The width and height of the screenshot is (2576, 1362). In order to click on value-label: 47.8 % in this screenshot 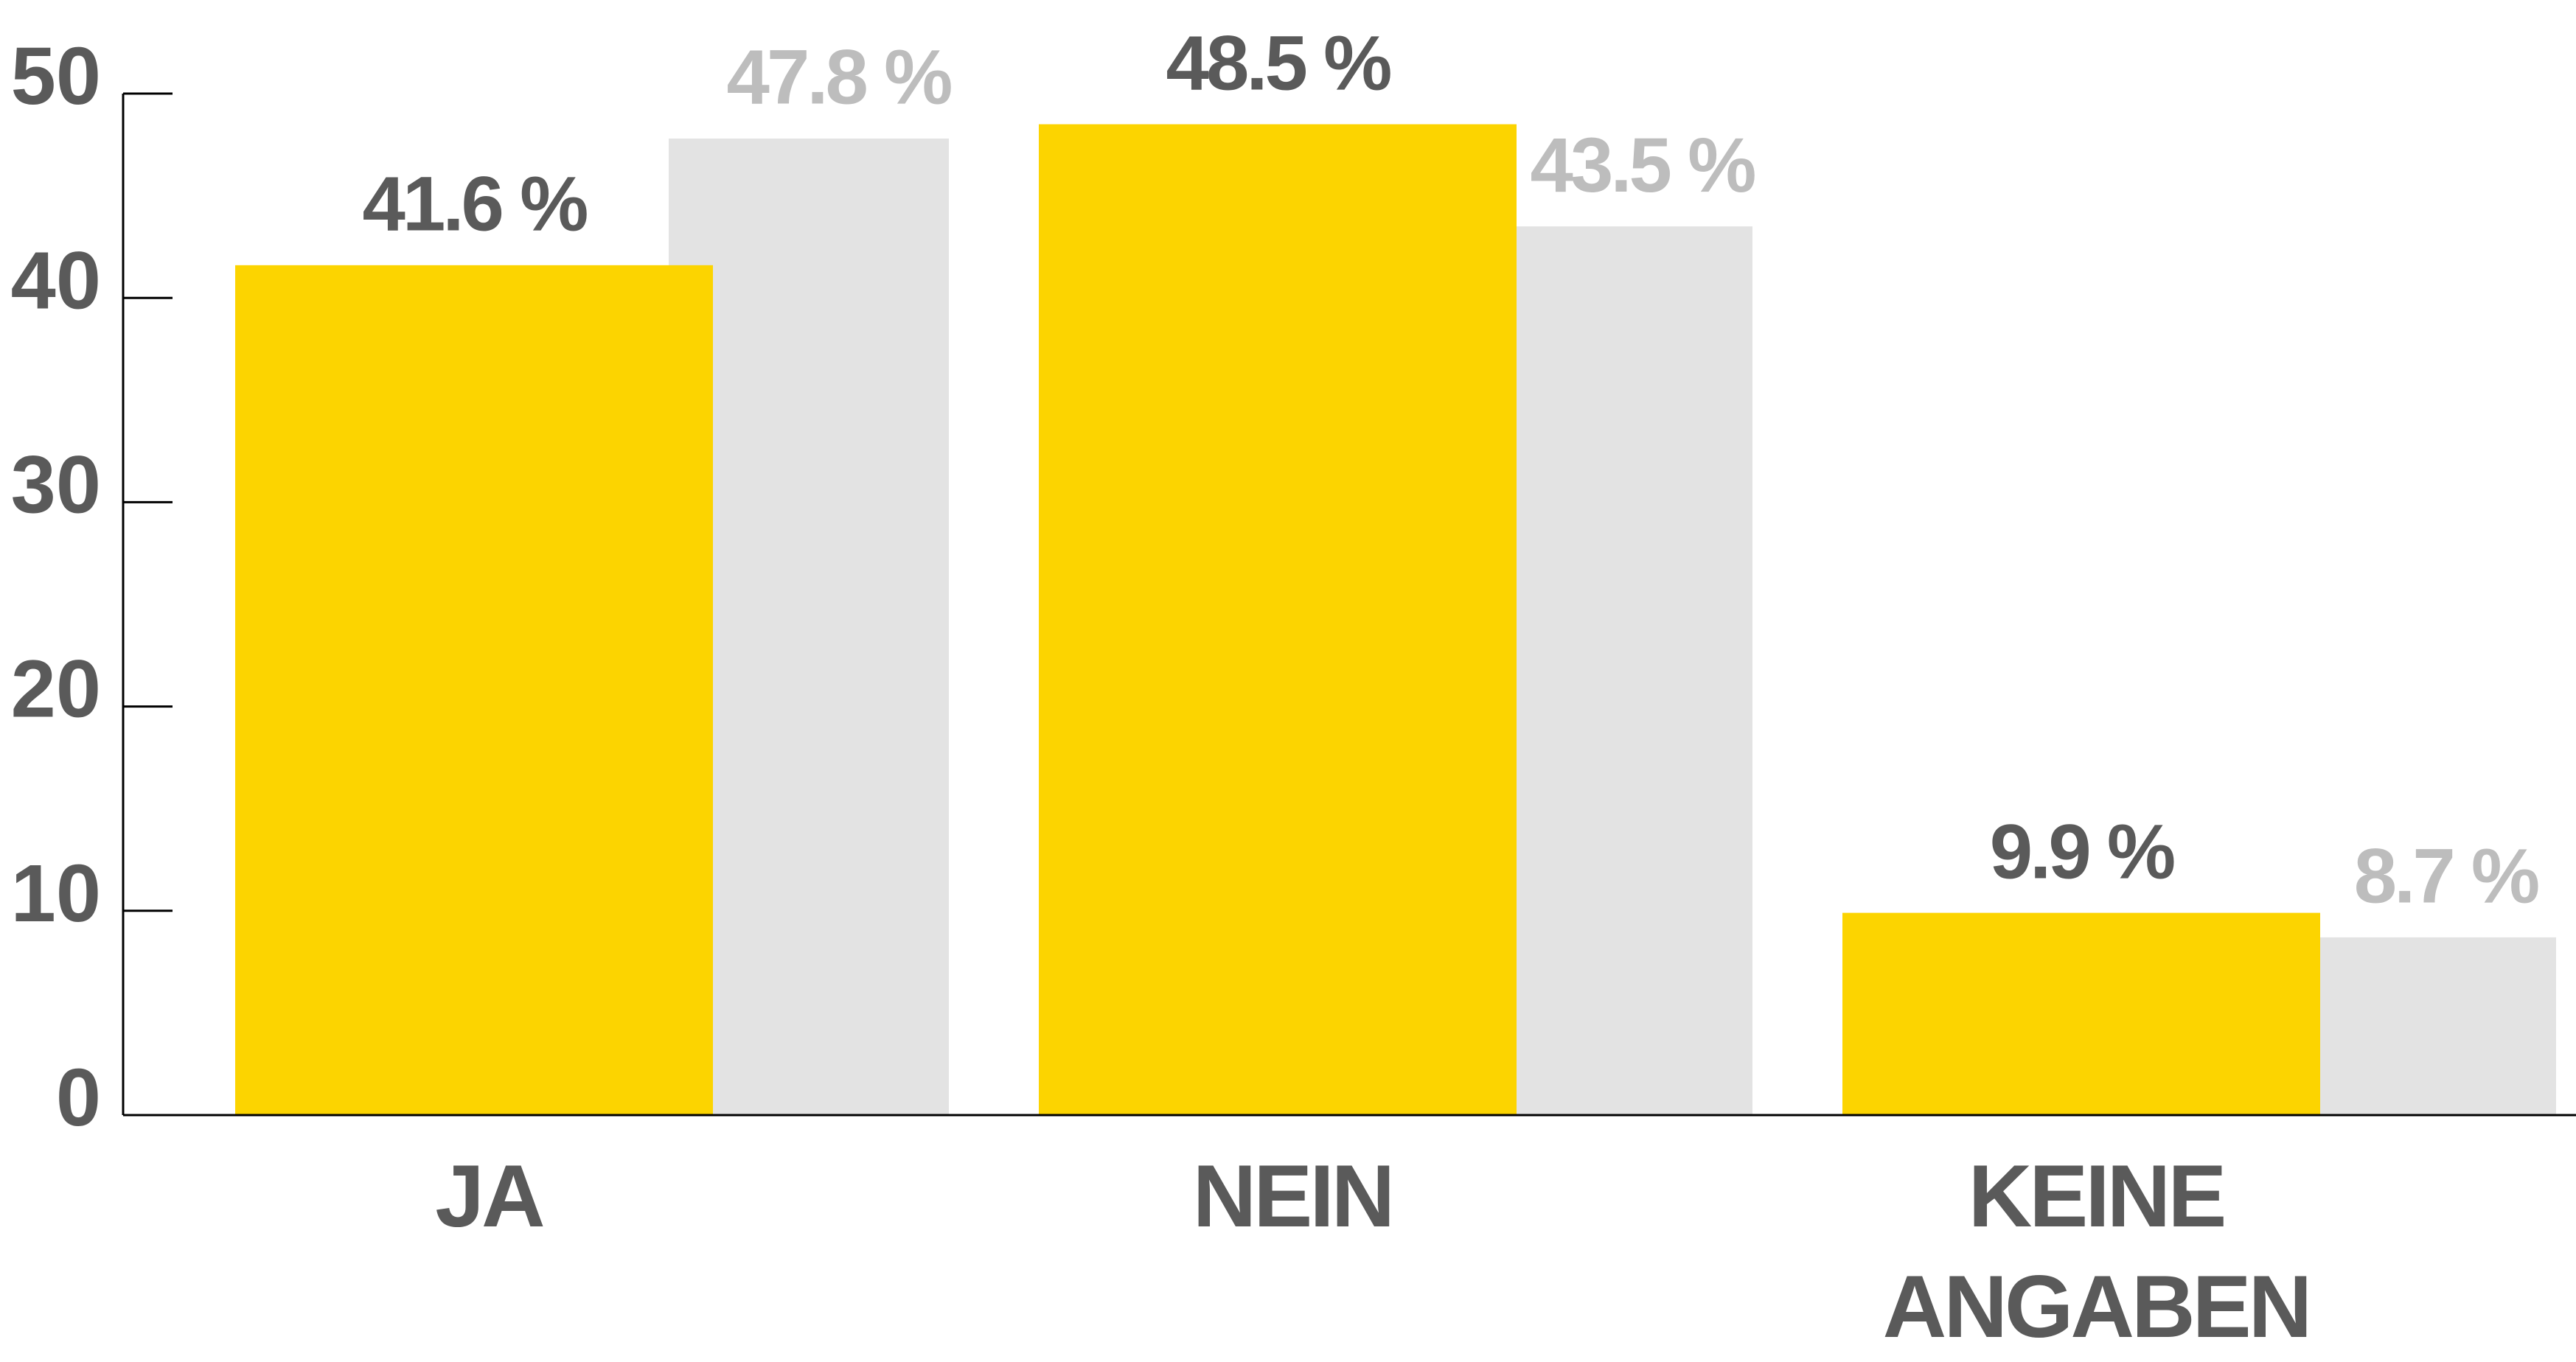, I will do `click(839, 78)`.